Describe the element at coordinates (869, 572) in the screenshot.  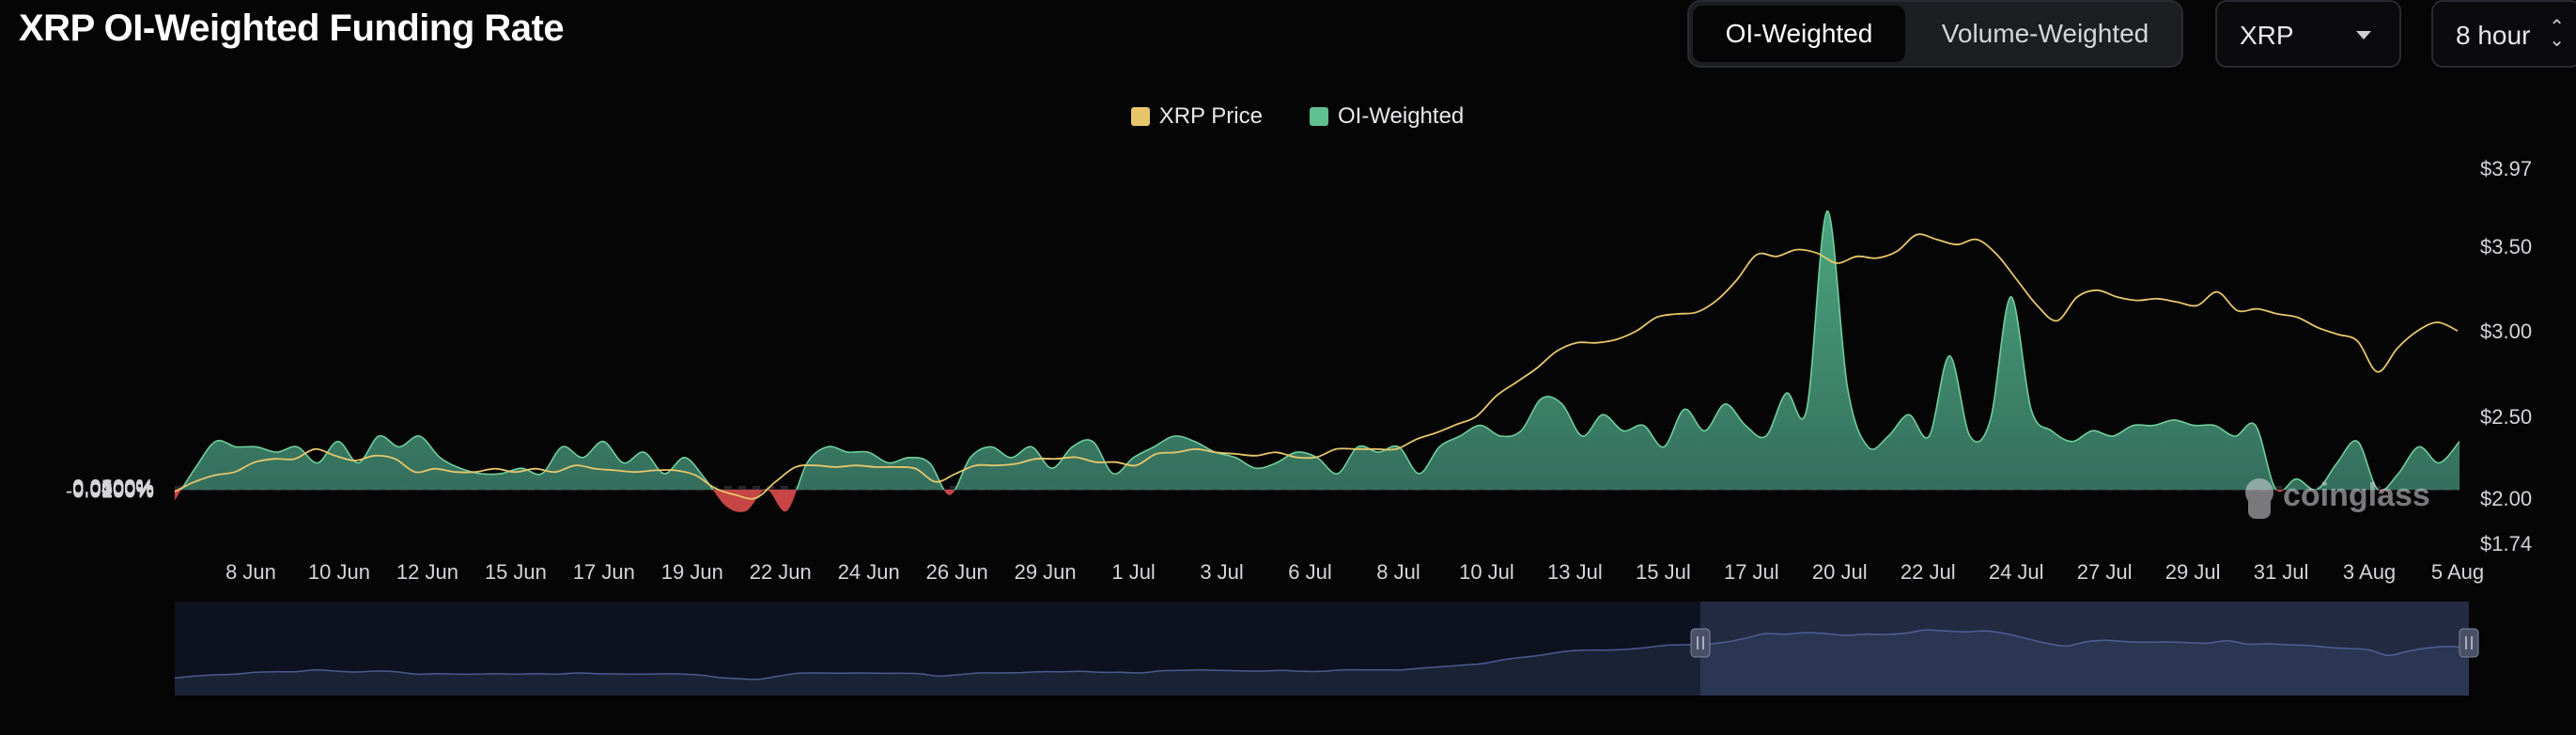
I see `x-tick-label: 24 Jun` at that location.